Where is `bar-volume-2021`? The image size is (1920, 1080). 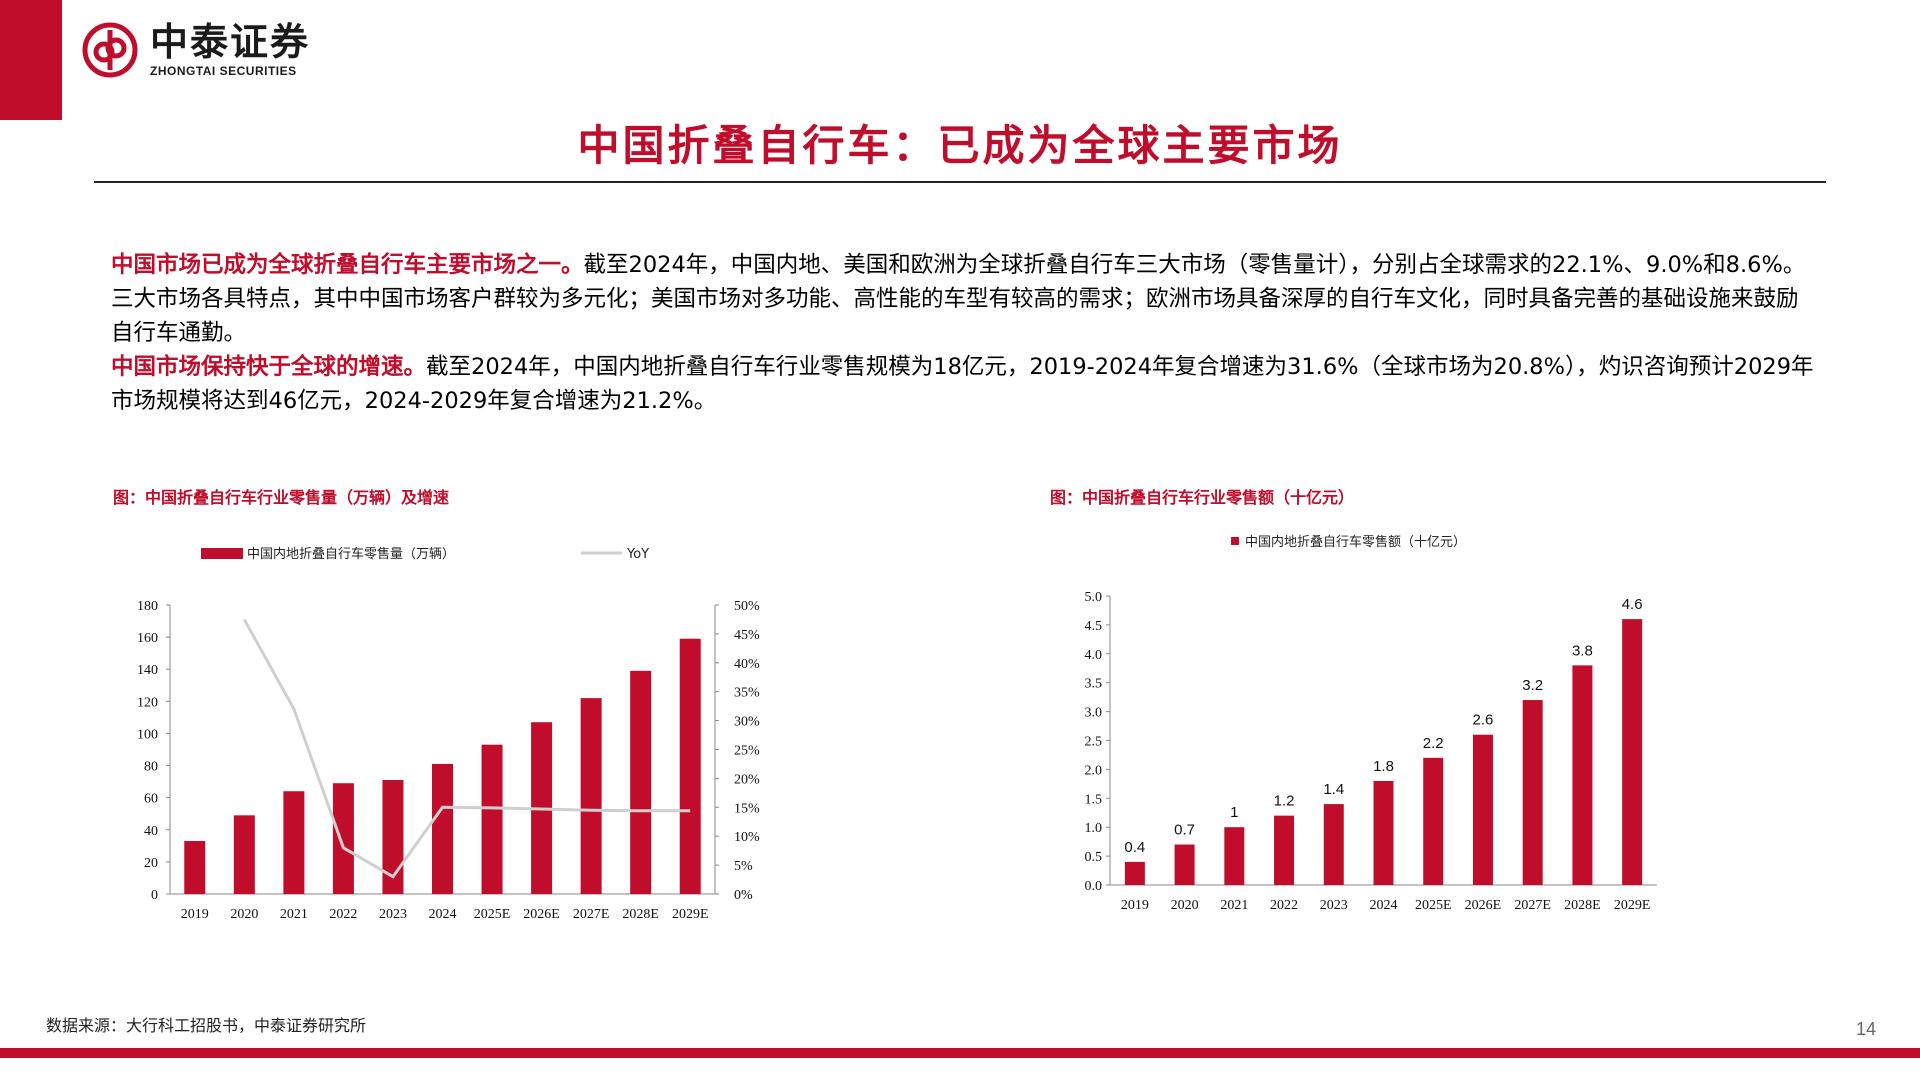
bar-volume-2021 is located at coordinates (294, 842).